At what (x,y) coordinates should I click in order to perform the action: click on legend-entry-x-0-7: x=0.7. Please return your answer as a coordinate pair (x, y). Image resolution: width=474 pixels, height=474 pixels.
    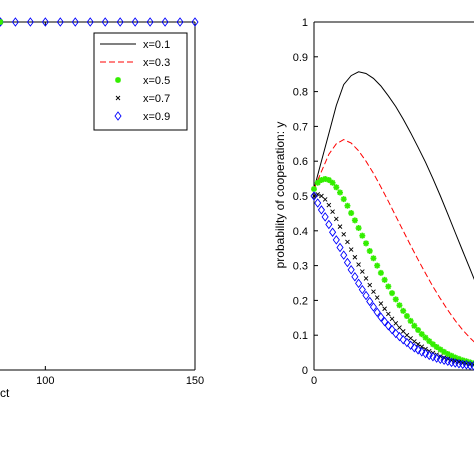
    Looking at the image, I should click on (142, 99).